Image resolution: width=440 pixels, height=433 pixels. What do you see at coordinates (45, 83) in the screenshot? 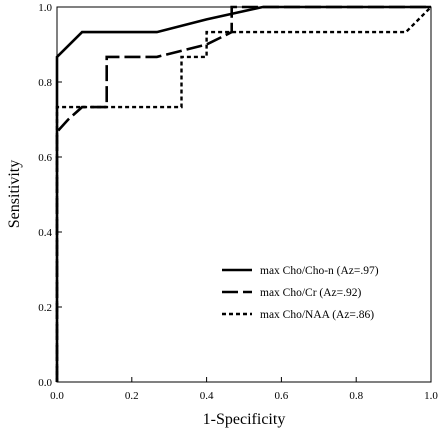
I see `y-tick-label: 0.8` at bounding box center [45, 83].